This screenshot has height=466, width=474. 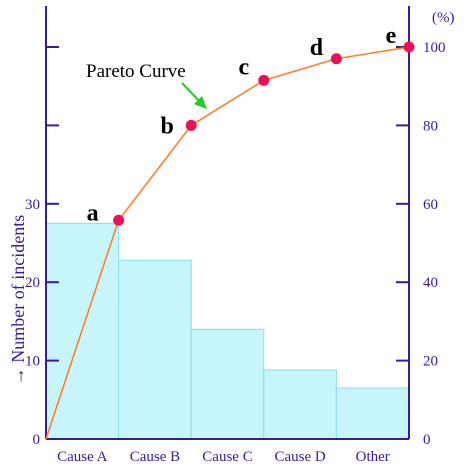 What do you see at coordinates (409, 47) in the screenshot?
I see `pareto-point-e` at bounding box center [409, 47].